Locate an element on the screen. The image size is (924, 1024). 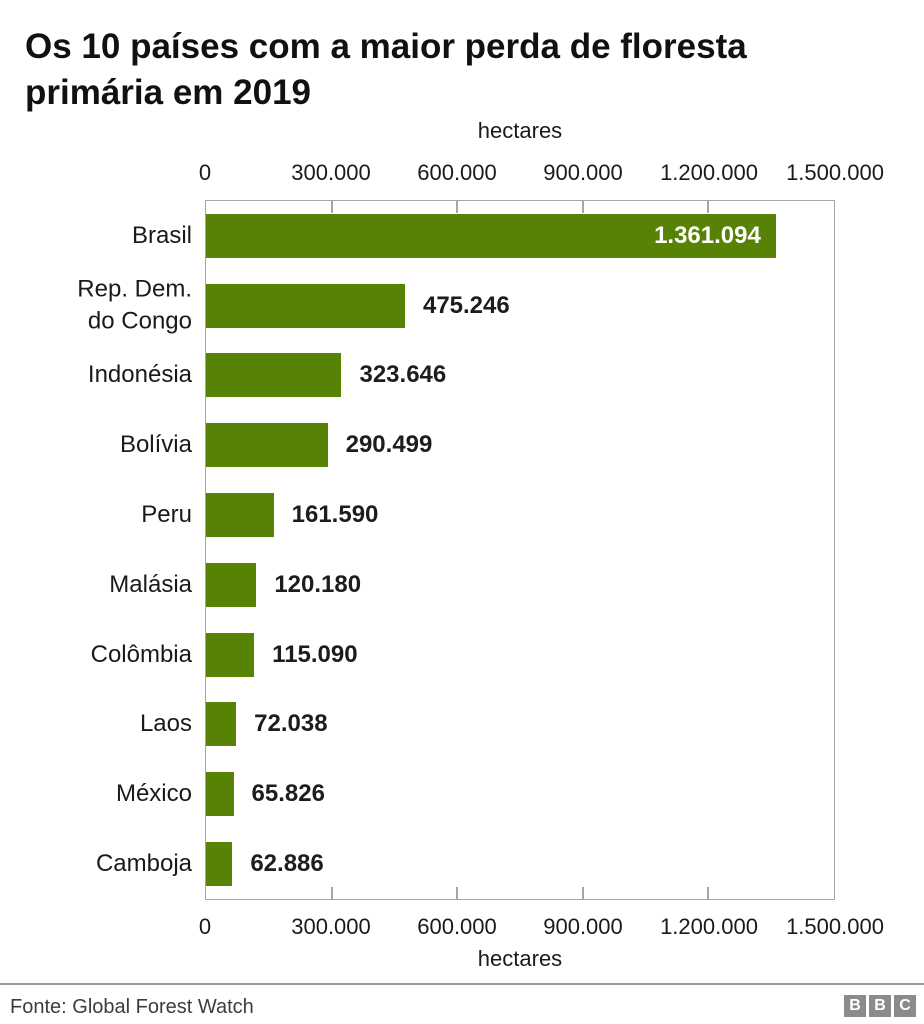
source-attribution: Fonte: Global Forest Watch is located at coordinates (132, 1007).